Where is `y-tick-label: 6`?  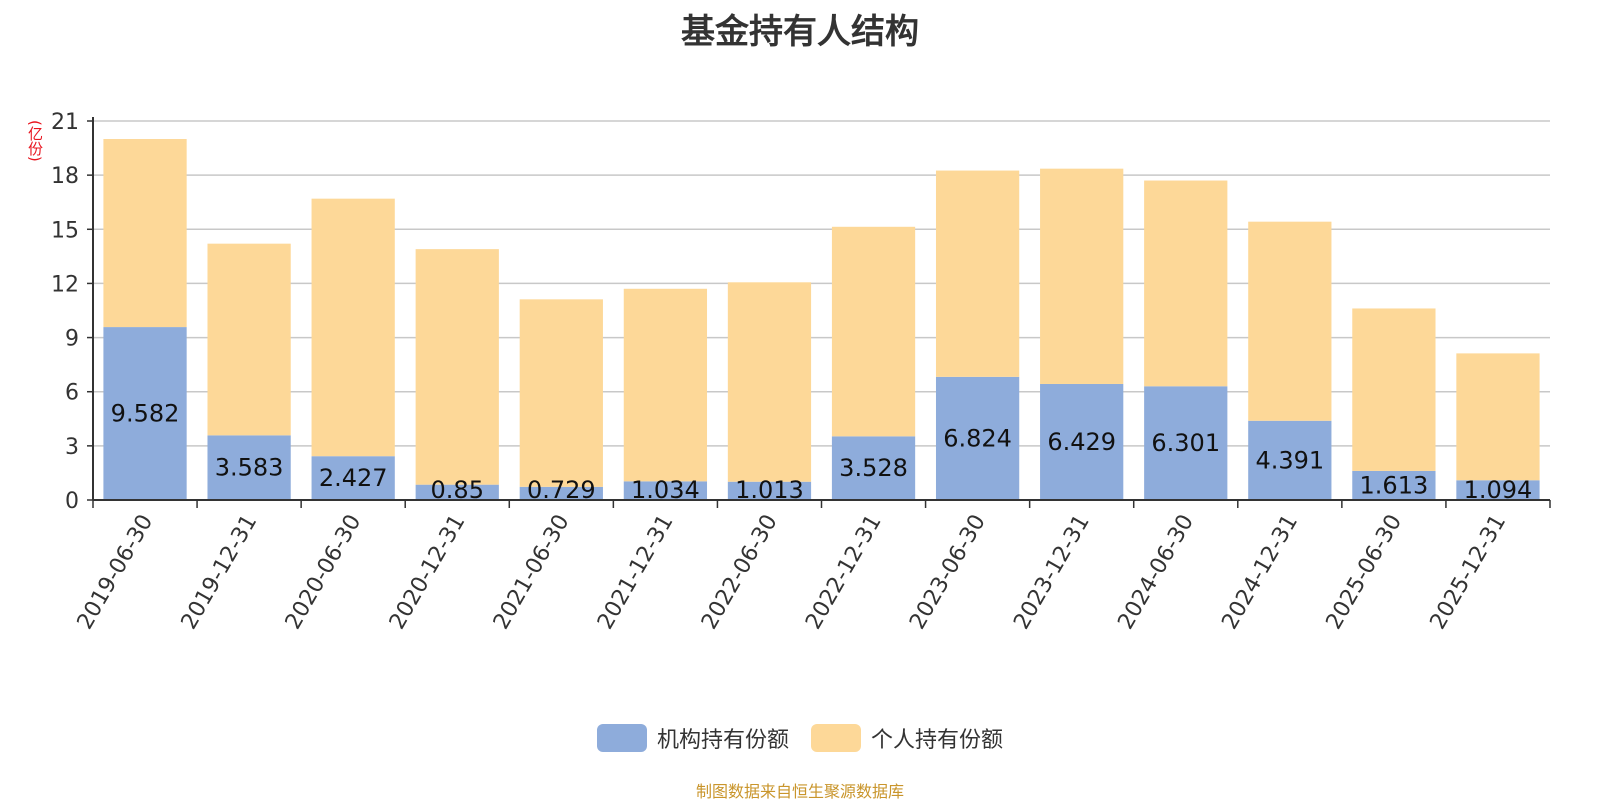
y-tick-label: 6 is located at coordinates (72, 393).